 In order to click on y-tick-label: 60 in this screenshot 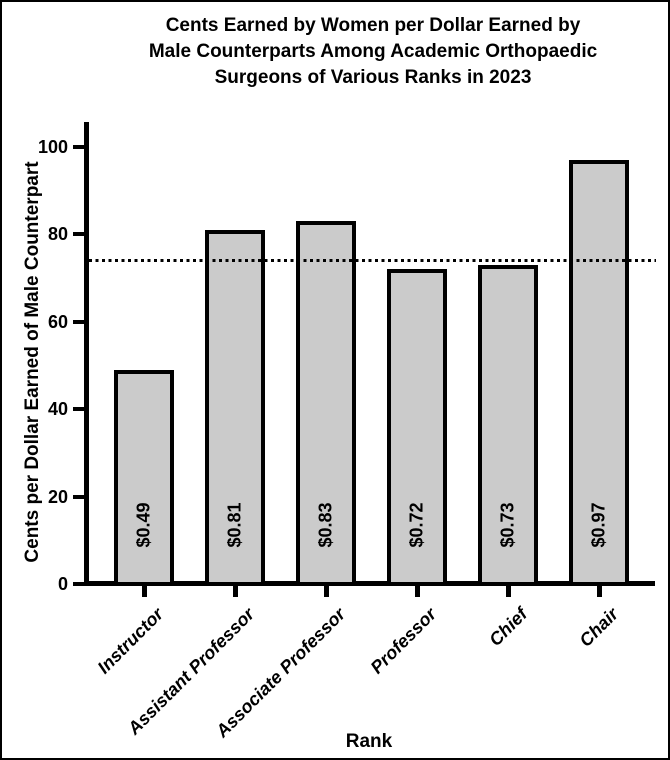, I will do `click(57, 321)`.